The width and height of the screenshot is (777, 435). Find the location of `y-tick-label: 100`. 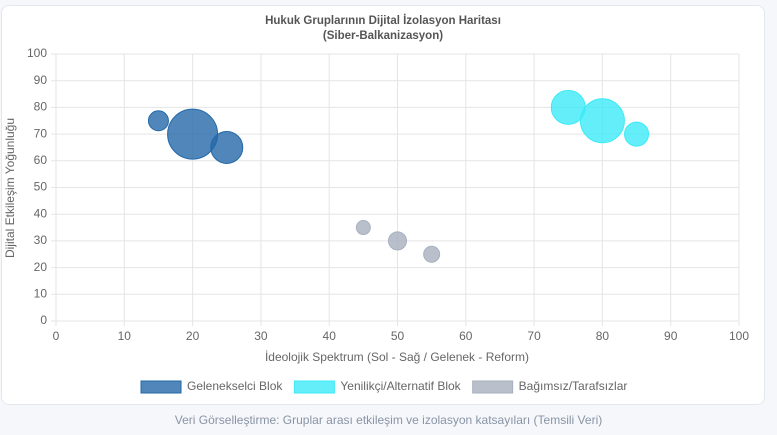

y-tick-label: 100 is located at coordinates (37, 53).